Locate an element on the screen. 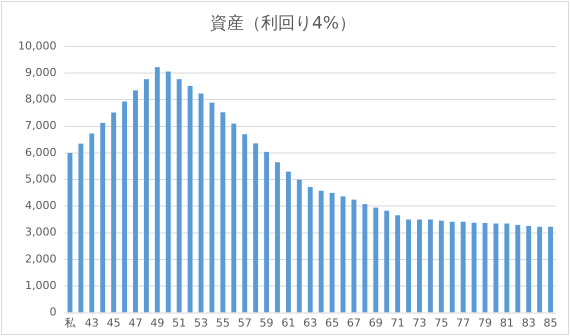 This screenshot has height=336, width=570. x-tick-label: 73 is located at coordinates (419, 323).